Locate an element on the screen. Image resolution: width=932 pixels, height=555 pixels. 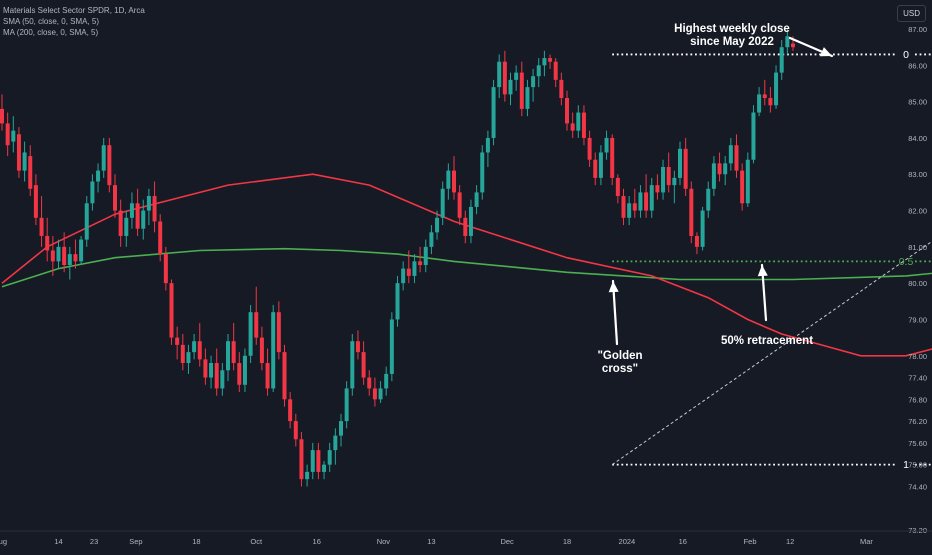
x-tick-label: Nov is located at coordinates (384, 541).